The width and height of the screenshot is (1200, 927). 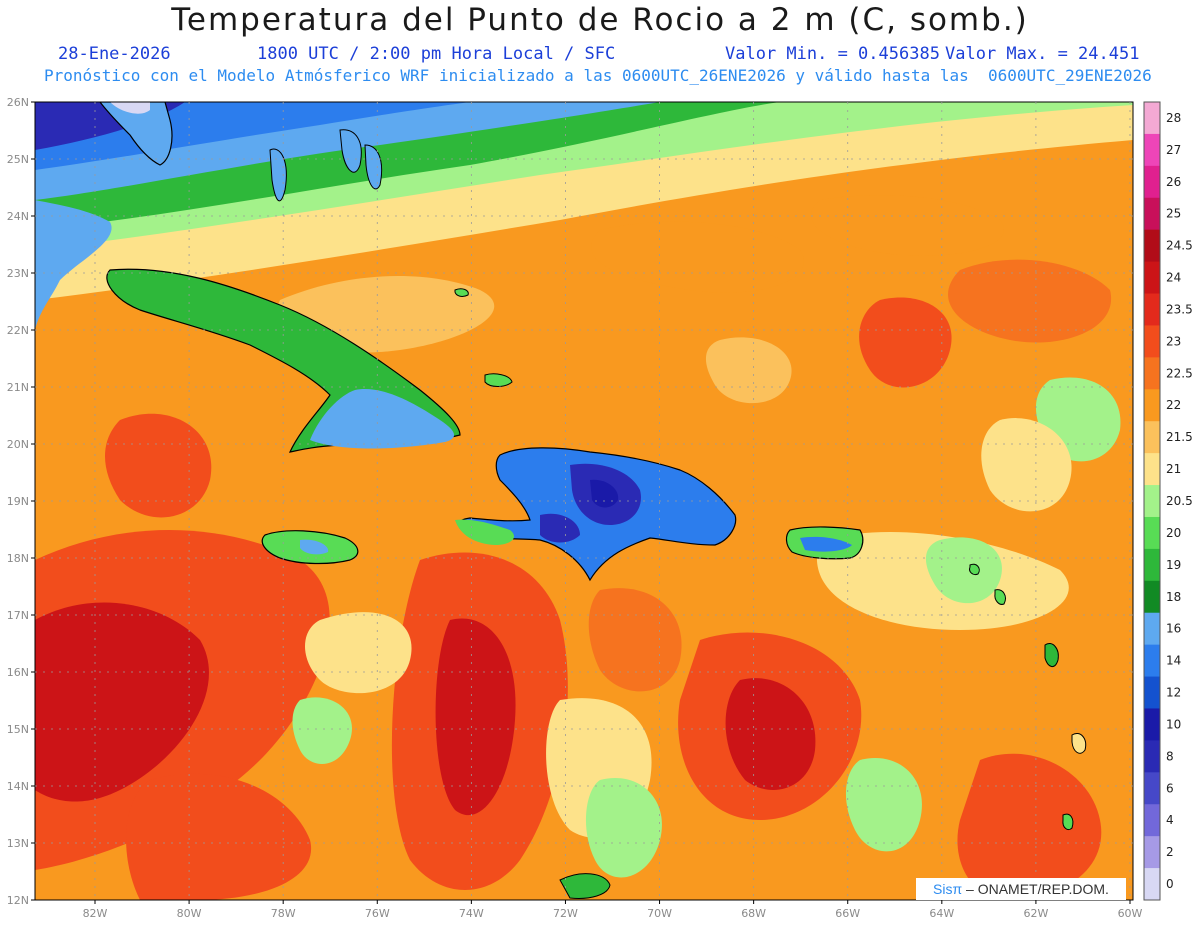 I want to click on lat-label: 16N, so click(x=18, y=672).